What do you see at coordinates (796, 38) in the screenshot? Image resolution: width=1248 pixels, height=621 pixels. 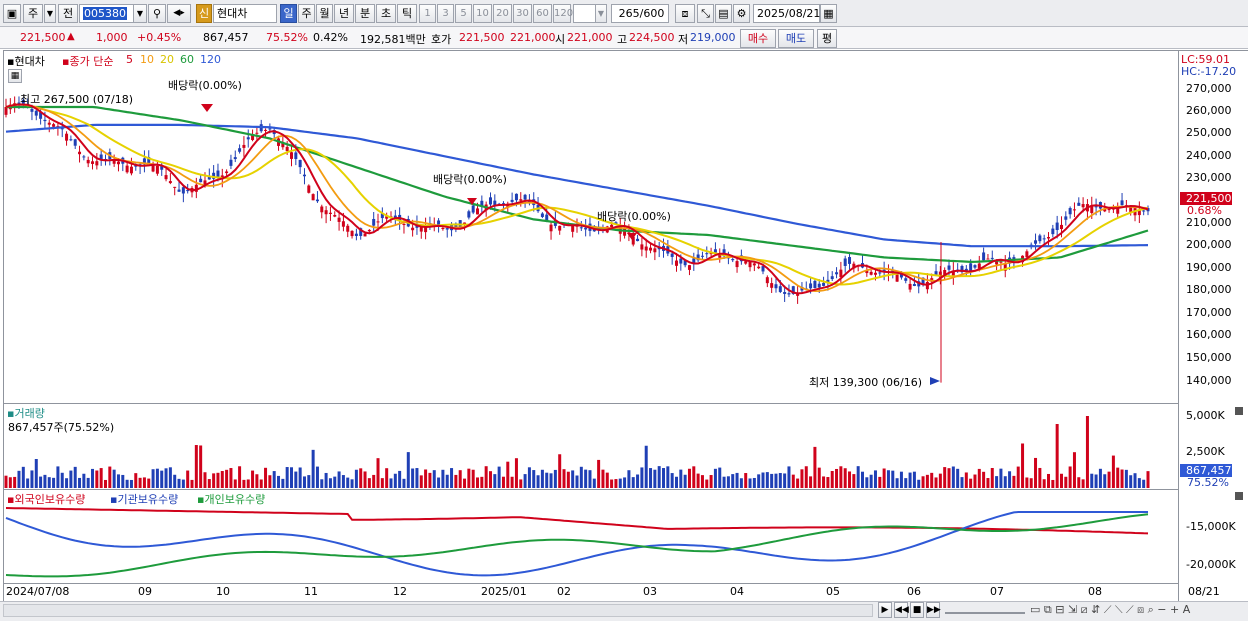 I see `sell-button: 매도` at bounding box center [796, 38].